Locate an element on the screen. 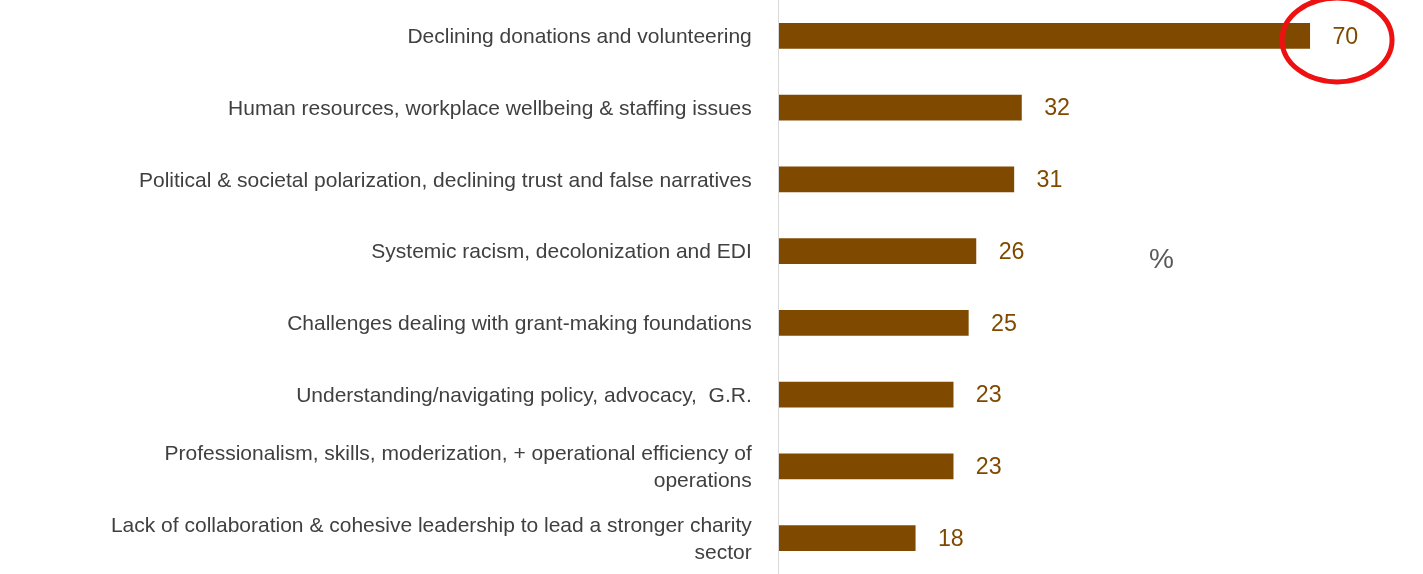  data-label: 31 is located at coordinates (1040, 179).